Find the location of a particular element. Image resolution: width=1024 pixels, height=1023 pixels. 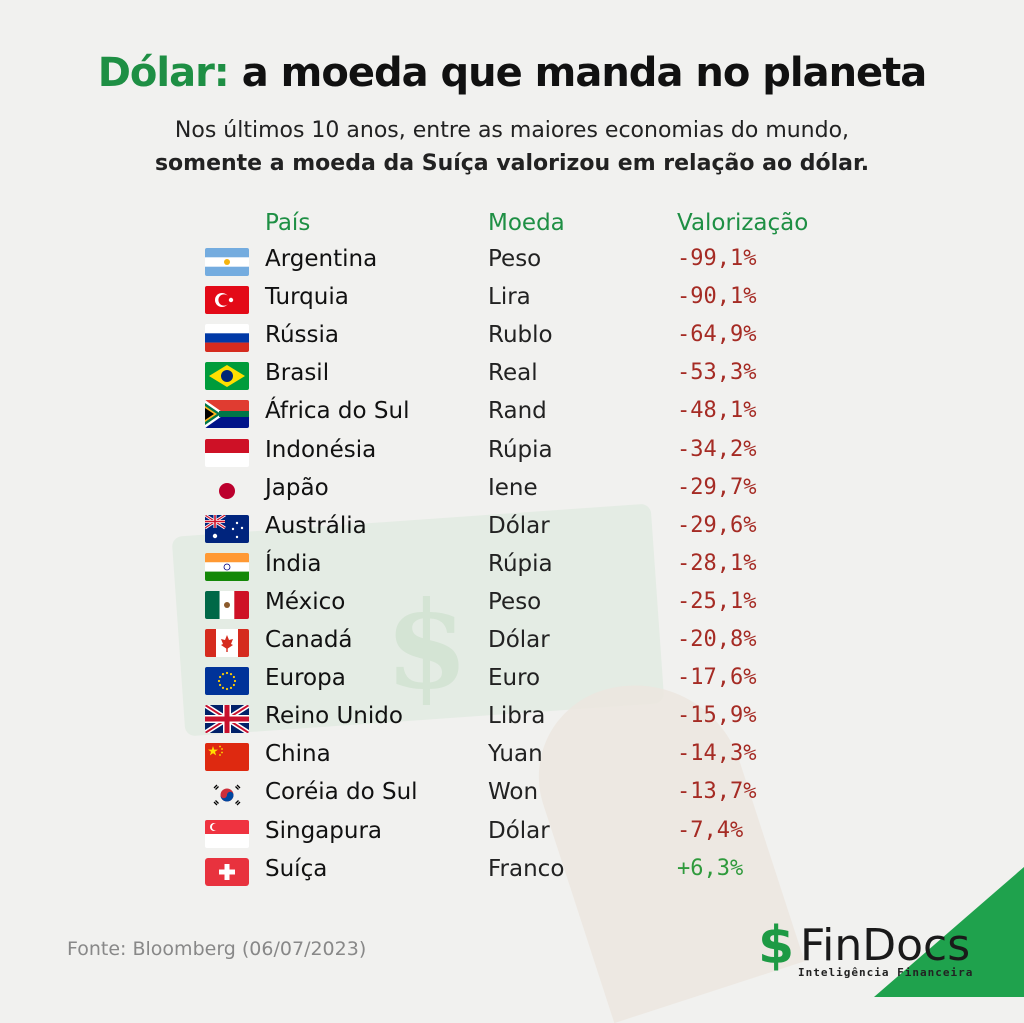

country-name: China is located at coordinates (298, 754).